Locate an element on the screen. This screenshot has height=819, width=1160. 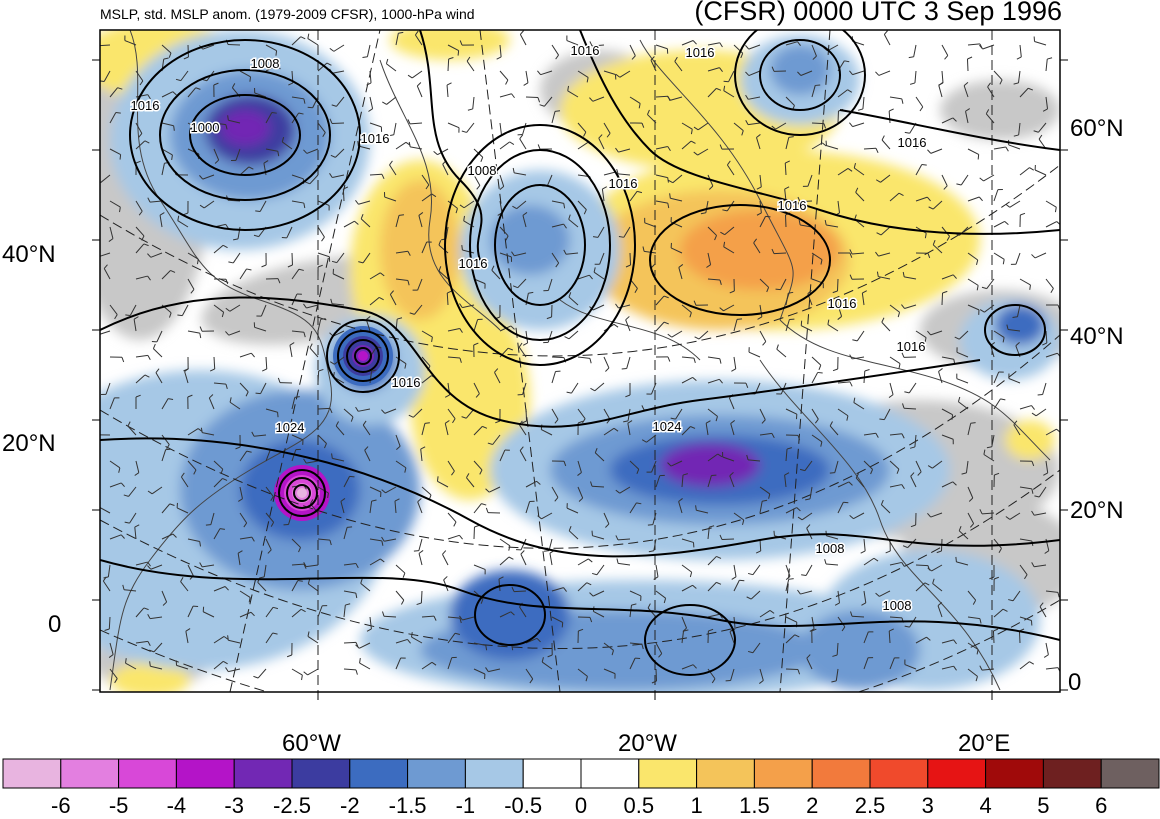
colorbar-tick-label: -2.5 is located at coordinates (292, 806).